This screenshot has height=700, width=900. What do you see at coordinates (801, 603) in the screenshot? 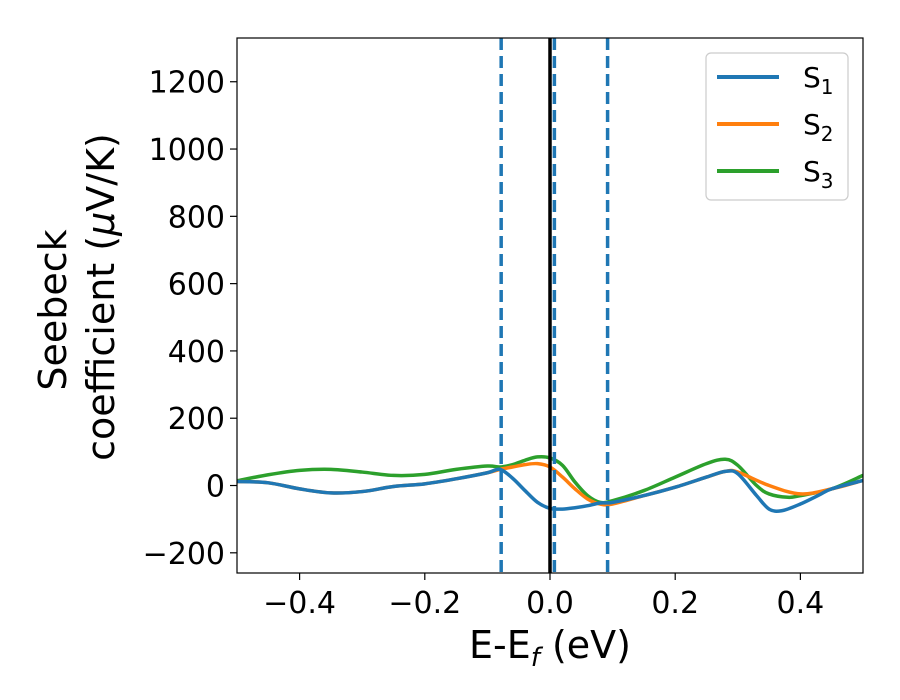
I see `x-tick-label: 0.4` at bounding box center [801, 603].